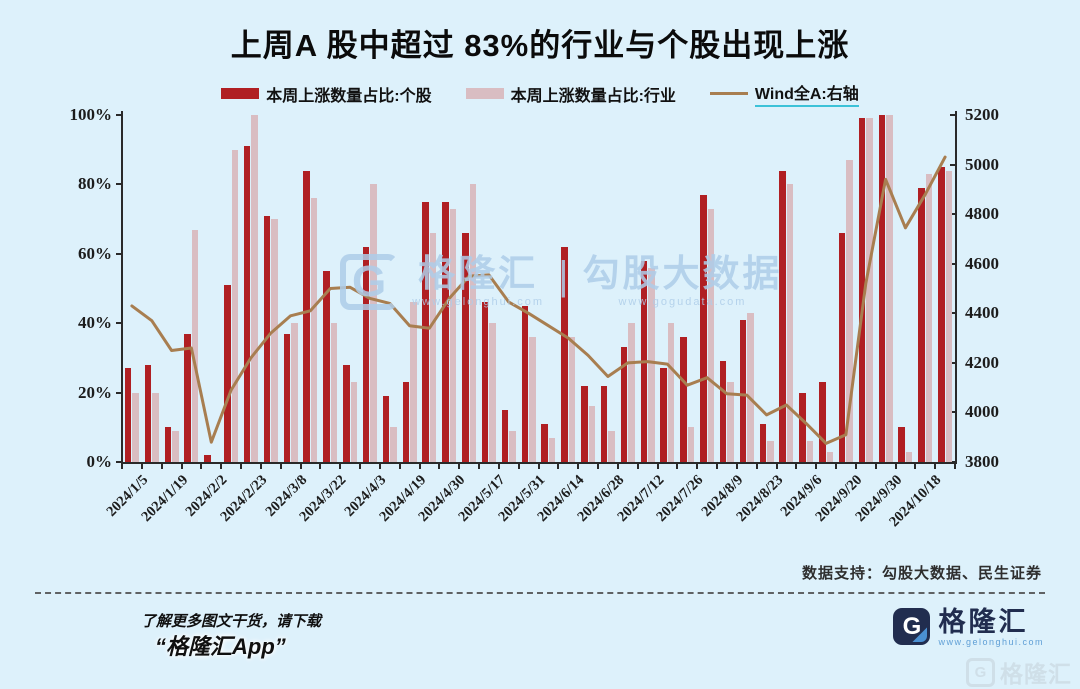  What do you see at coordinates (540, 593) in the screenshot?
I see `dashed-divider` at bounding box center [540, 593].